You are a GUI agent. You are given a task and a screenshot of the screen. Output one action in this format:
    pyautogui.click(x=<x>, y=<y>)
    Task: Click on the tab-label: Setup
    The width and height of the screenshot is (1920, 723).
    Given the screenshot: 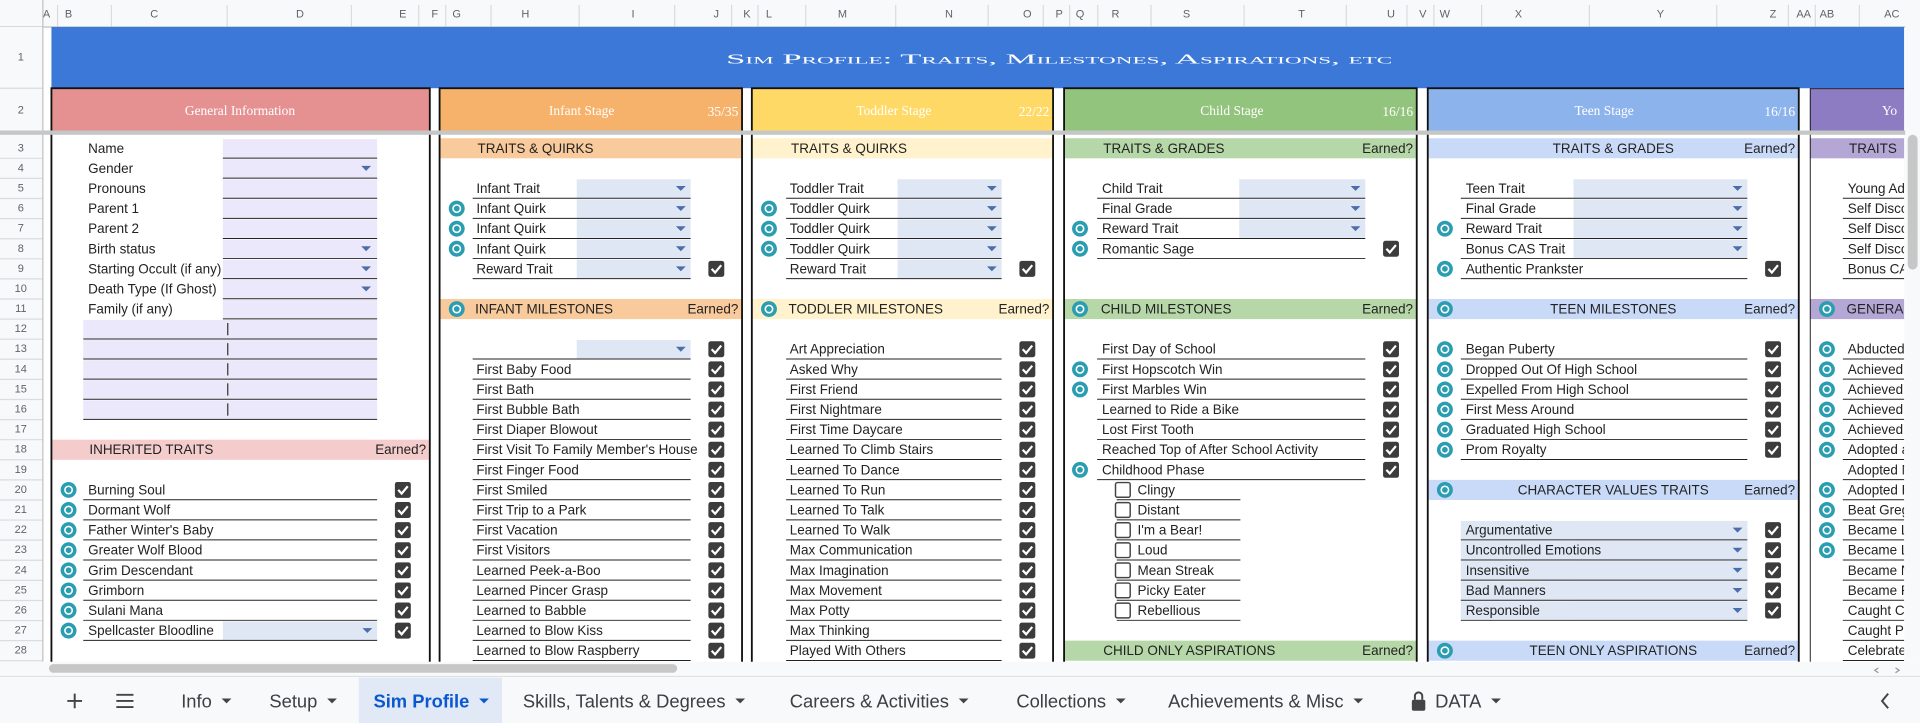 What is the action you would take?
    pyautogui.click(x=293, y=700)
    